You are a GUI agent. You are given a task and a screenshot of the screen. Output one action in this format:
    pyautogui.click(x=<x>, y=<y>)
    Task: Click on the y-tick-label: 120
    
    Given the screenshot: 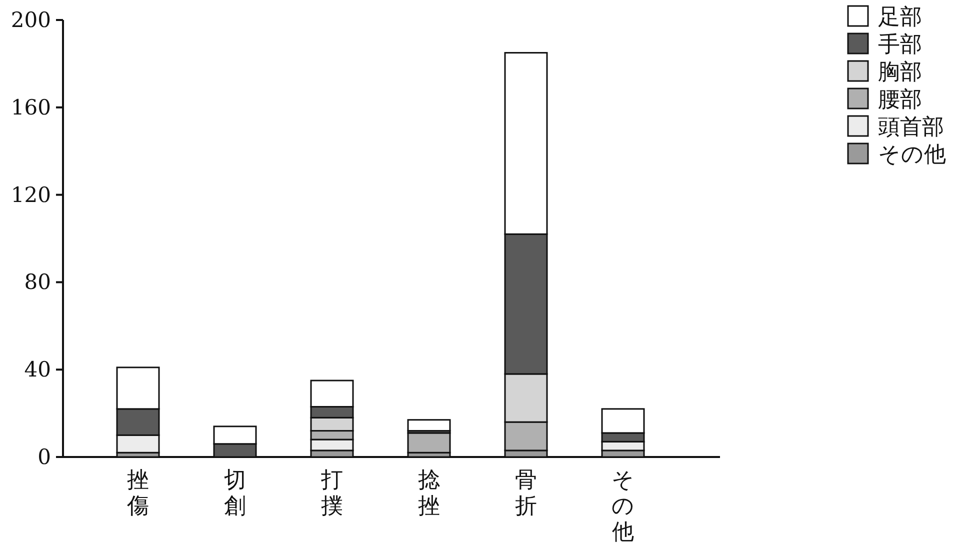 What is the action you would take?
    pyautogui.click(x=30, y=194)
    